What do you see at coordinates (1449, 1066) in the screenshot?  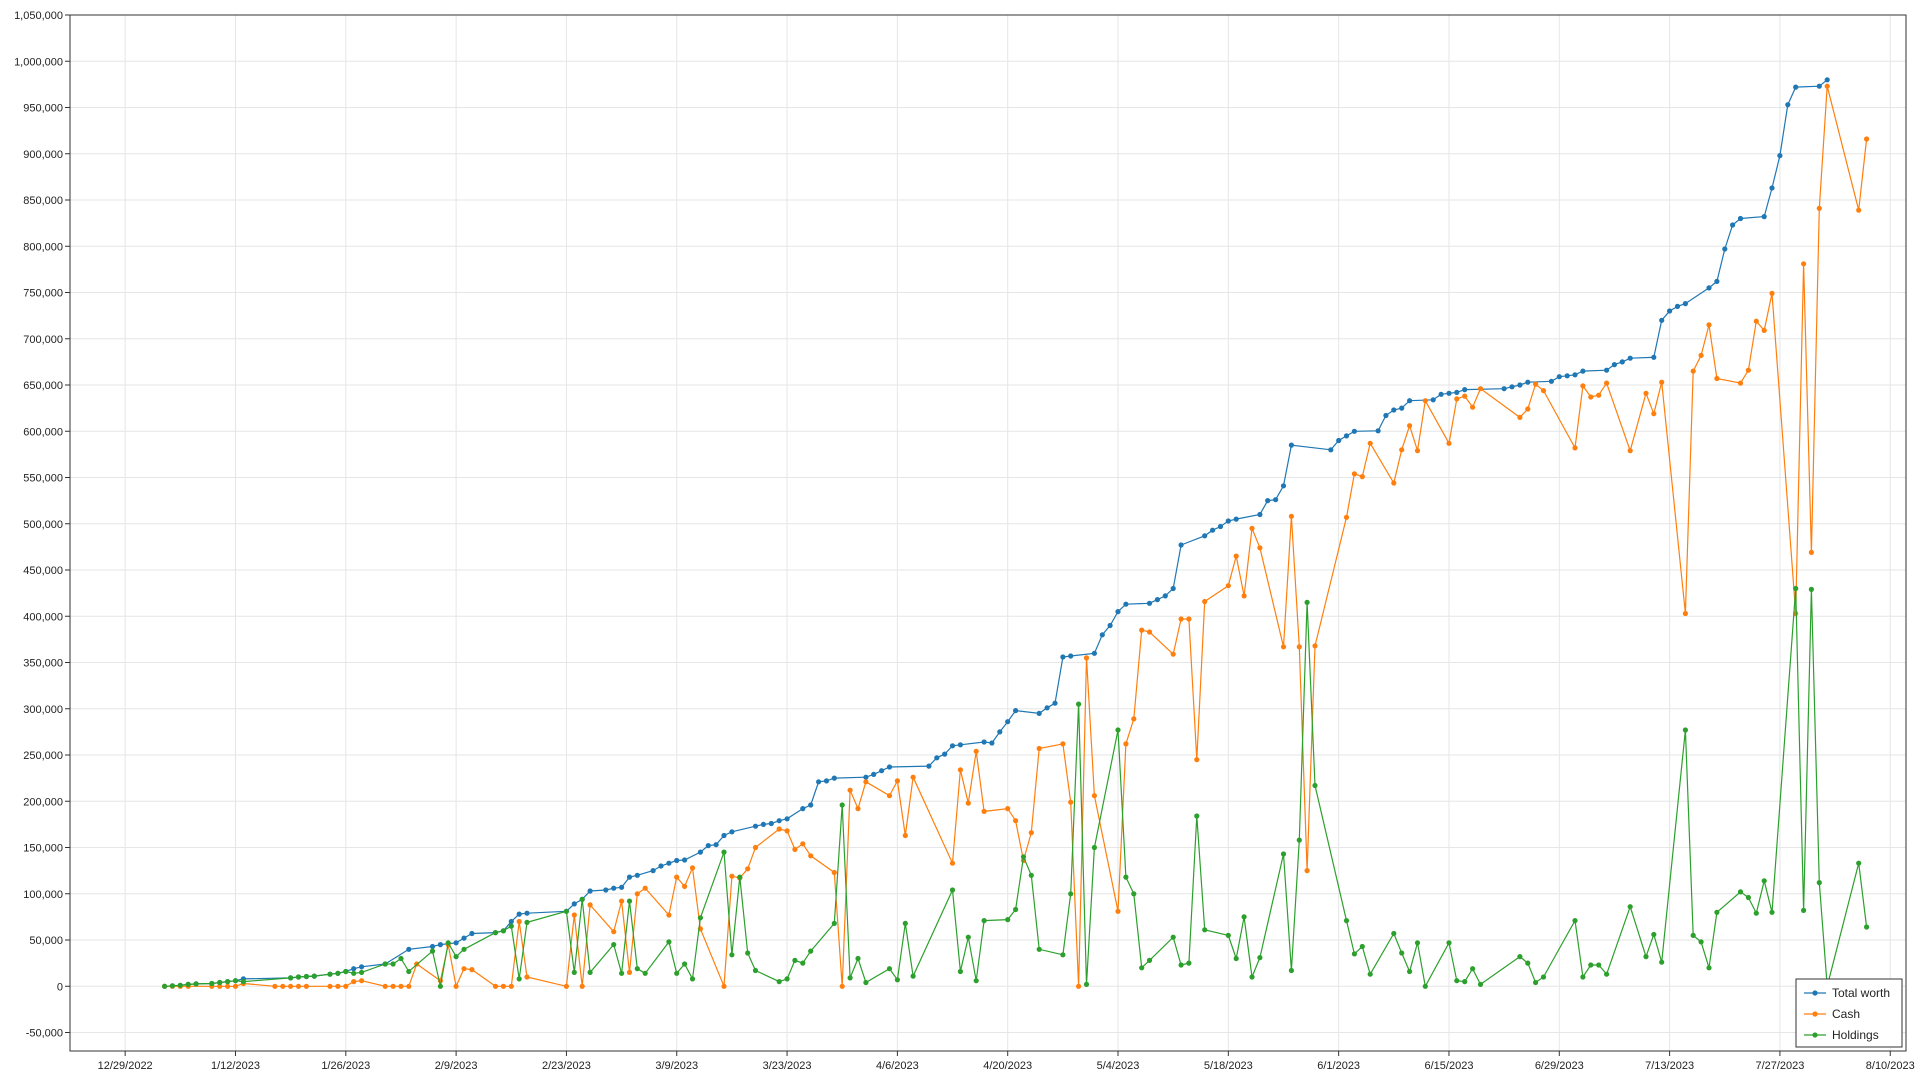 I see `x-tick-label: 6/15/2023` at bounding box center [1449, 1066].